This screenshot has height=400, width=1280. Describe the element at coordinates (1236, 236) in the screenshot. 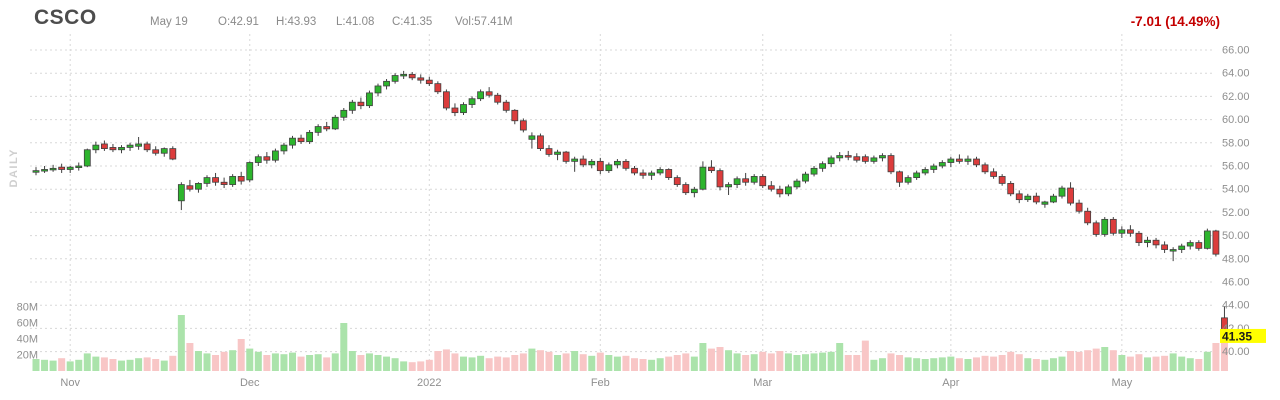

I see `price-tick-label: 50.00` at that location.